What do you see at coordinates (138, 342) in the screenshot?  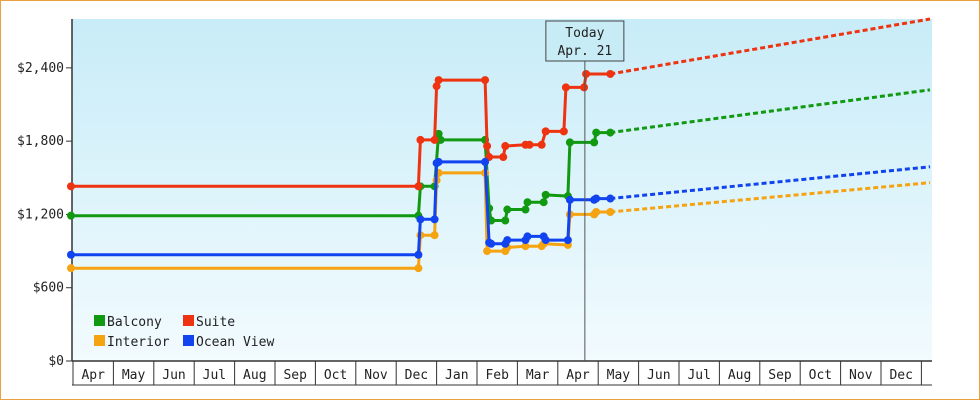 I see `legend-label-interior: Interior` at bounding box center [138, 342].